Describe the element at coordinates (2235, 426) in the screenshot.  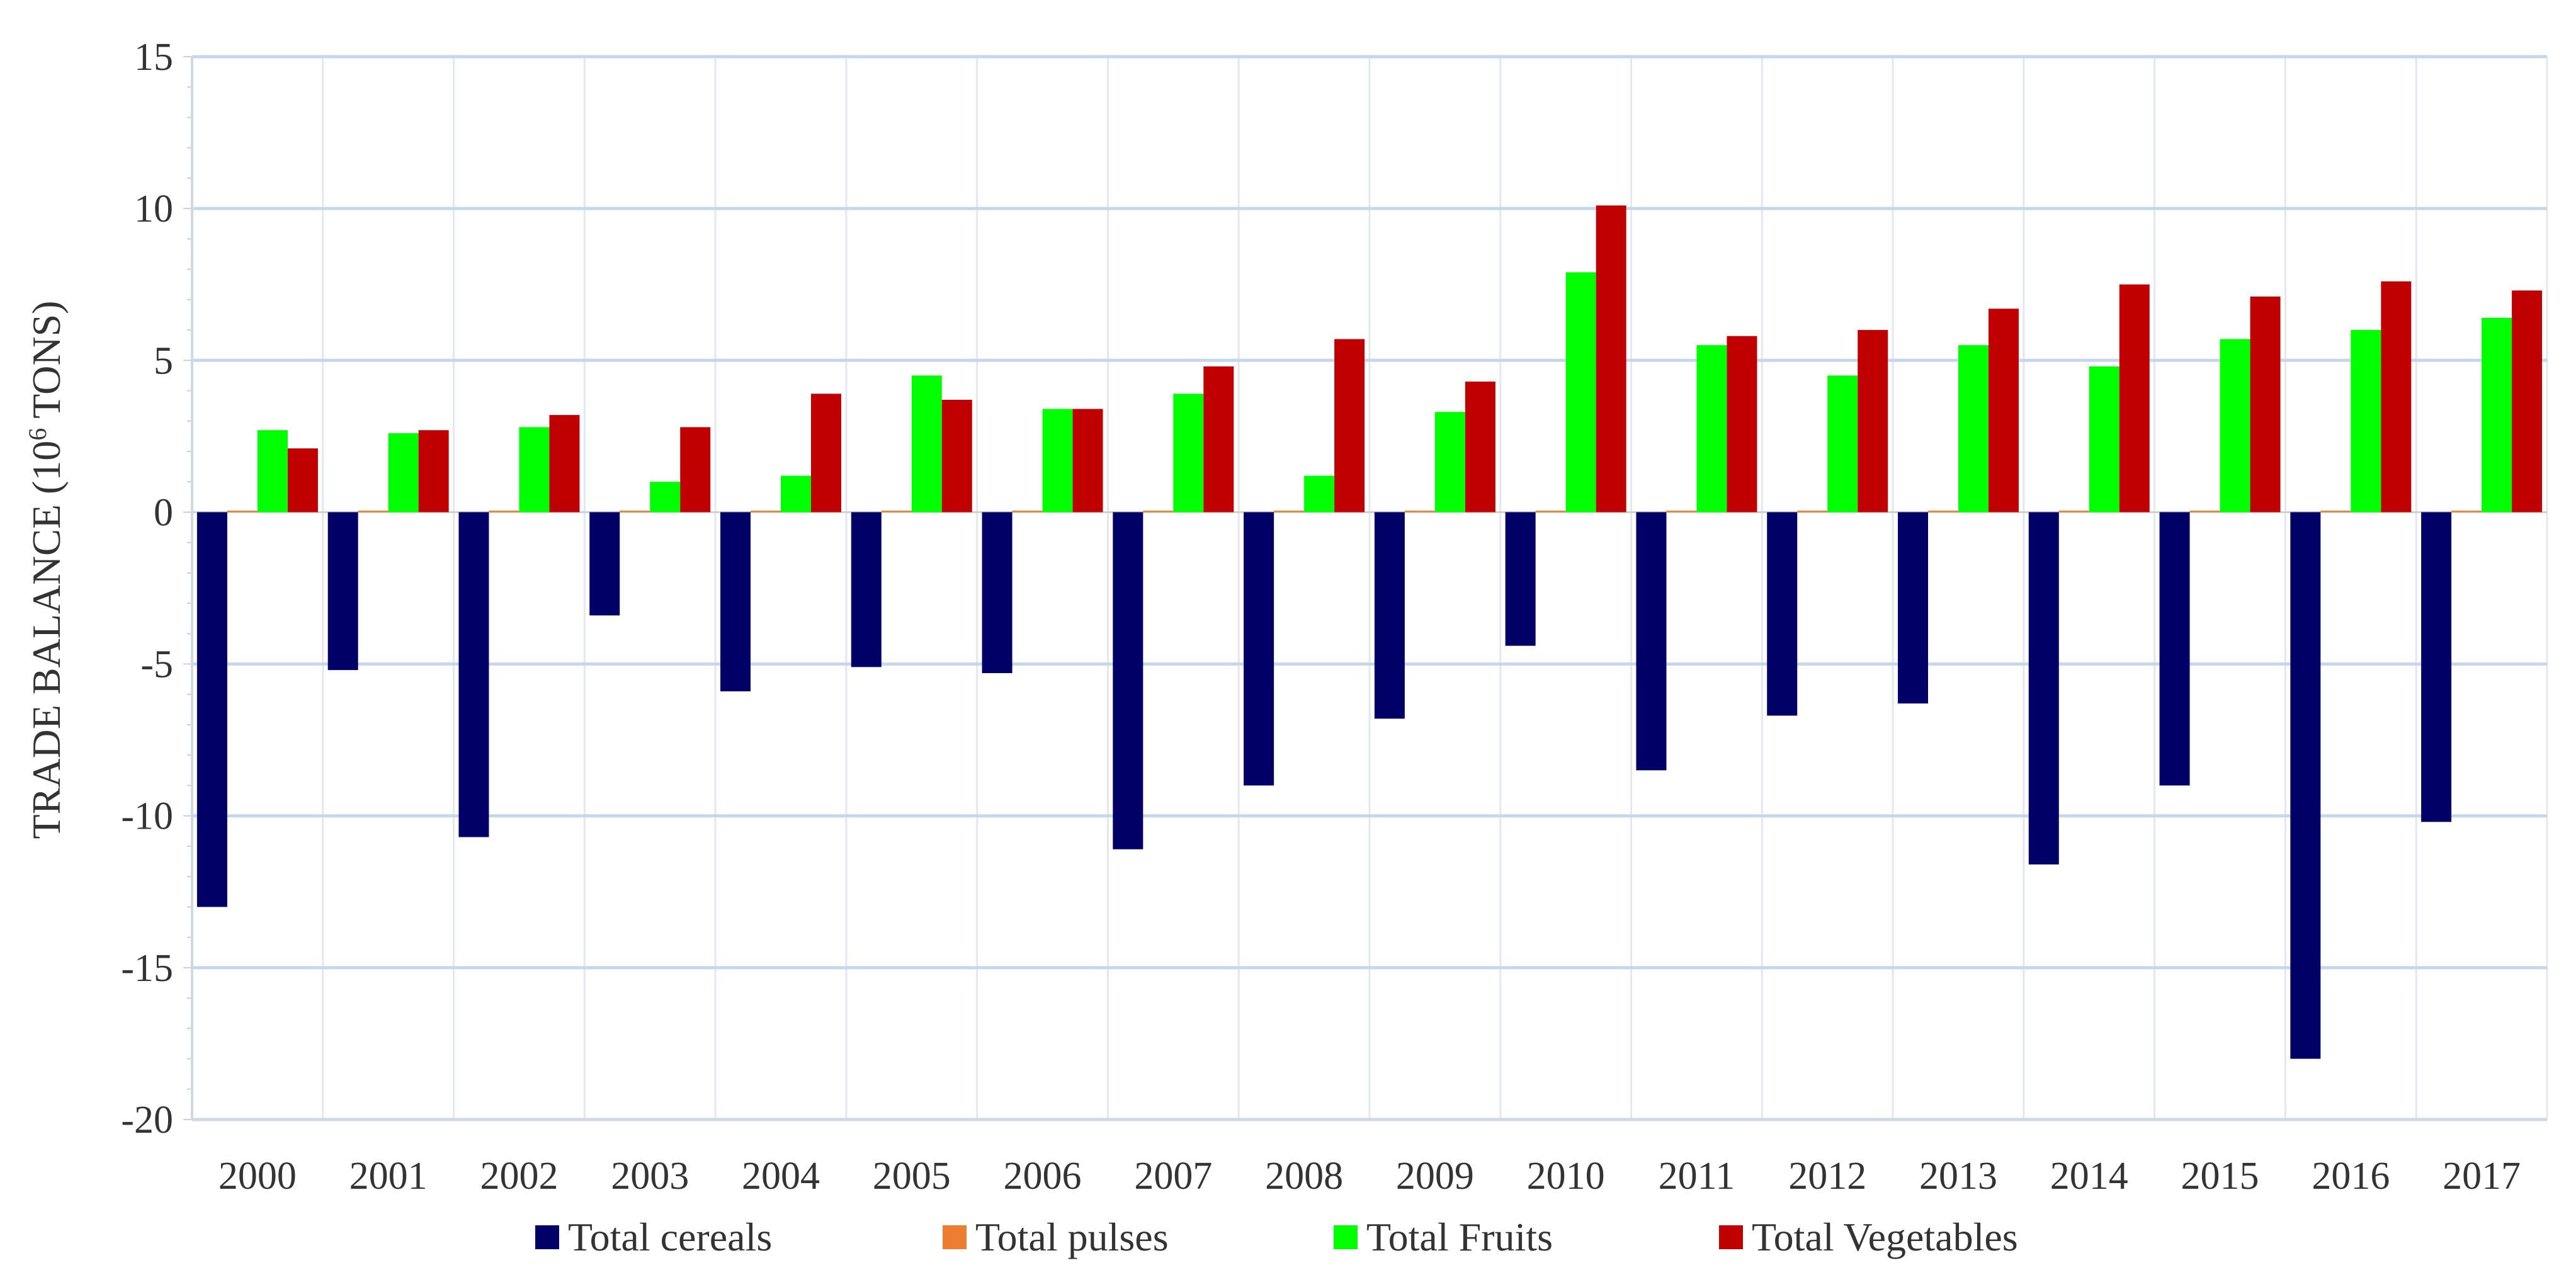
I see `bar-total-fruits-2015` at that location.